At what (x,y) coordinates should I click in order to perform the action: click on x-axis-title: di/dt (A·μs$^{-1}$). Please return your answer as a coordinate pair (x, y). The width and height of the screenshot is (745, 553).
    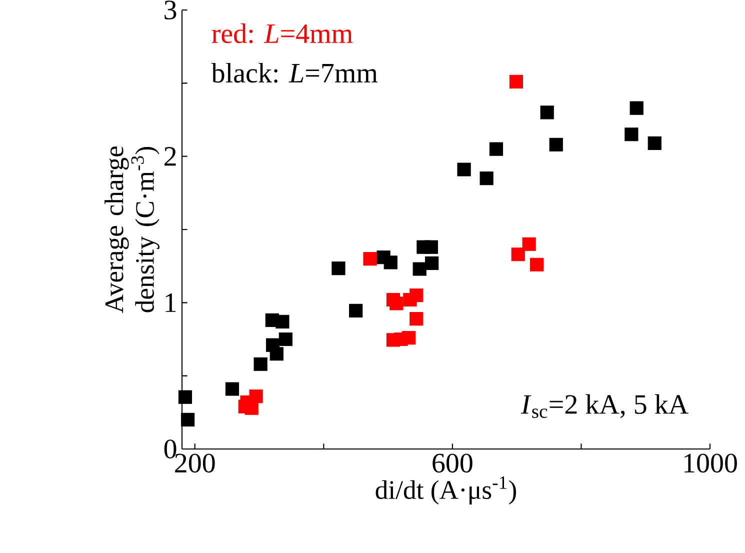
    Looking at the image, I should click on (446, 490).